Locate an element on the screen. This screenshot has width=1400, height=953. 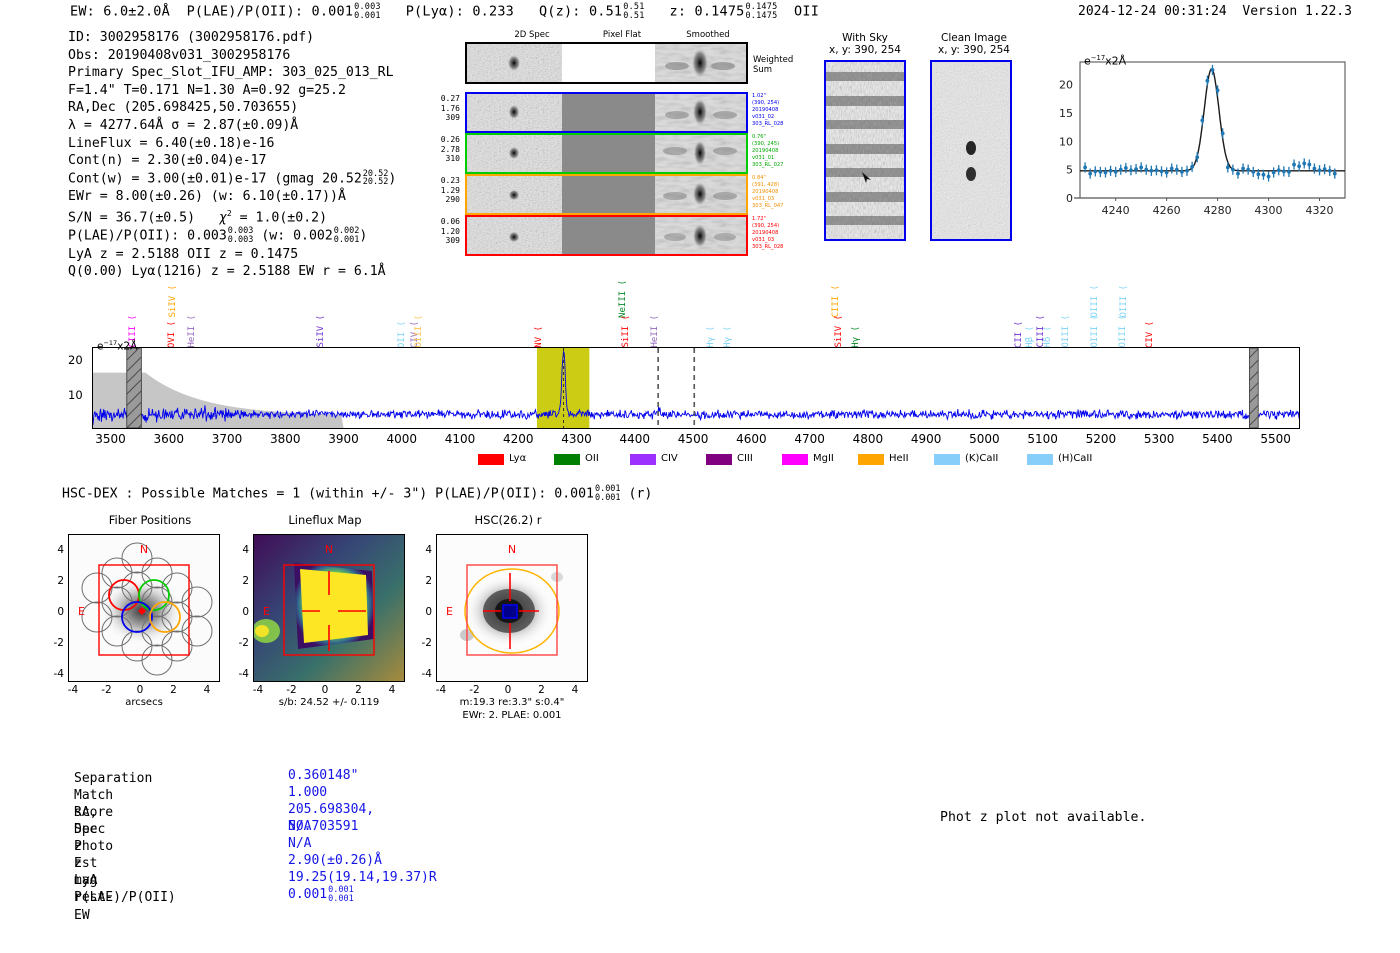
emission-line-label-oiii-21: OIII ( is located at coordinates (1065, 331).